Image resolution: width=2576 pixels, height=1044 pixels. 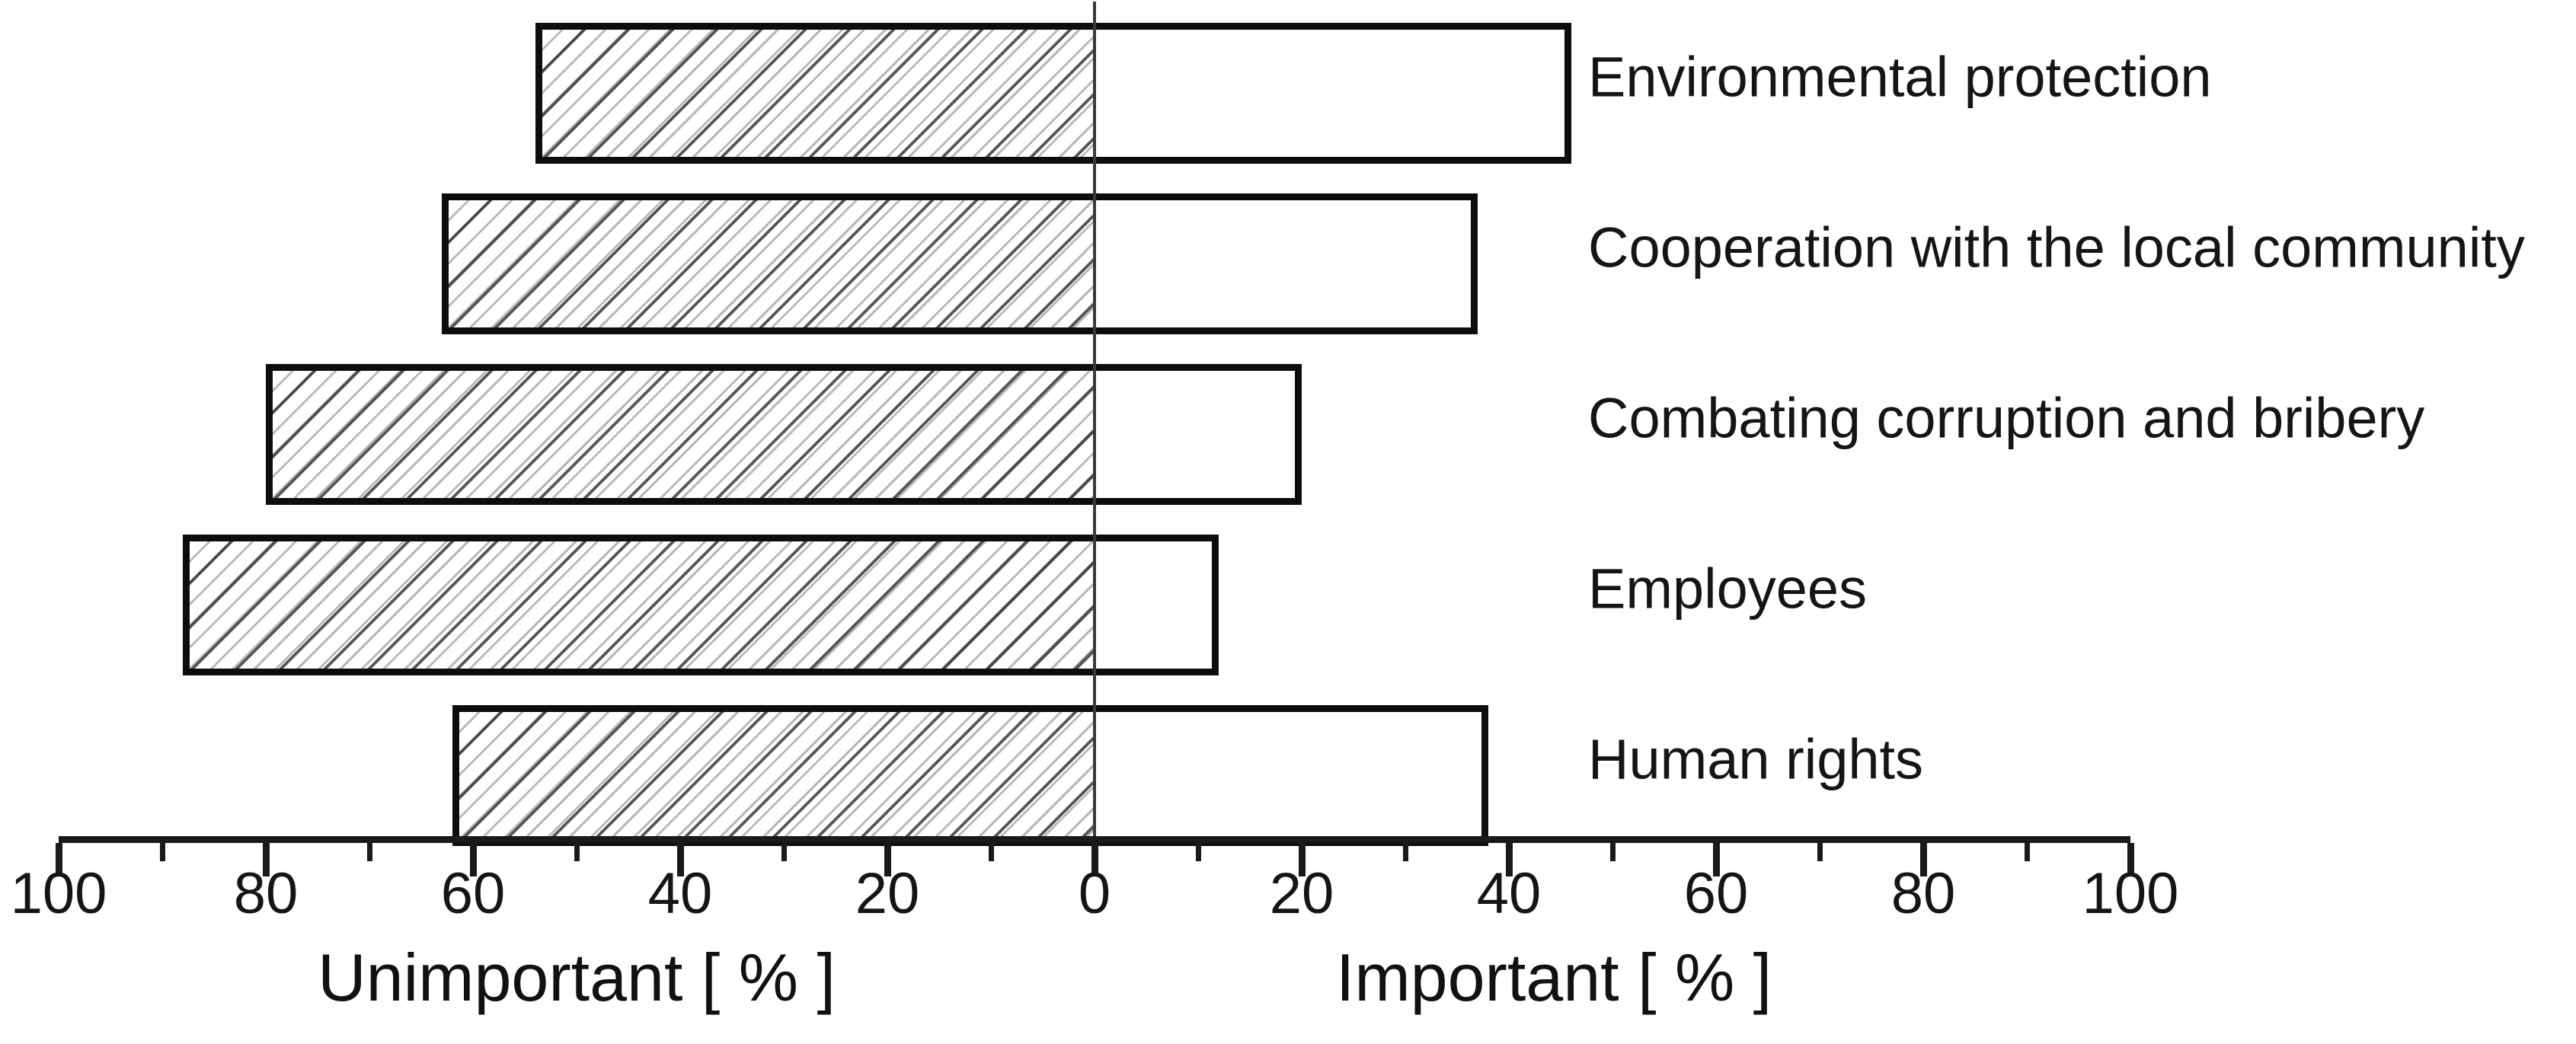 What do you see at coordinates (577, 978) in the screenshot?
I see `x-axis-title-unimportant: Unimportant [ % ]` at bounding box center [577, 978].